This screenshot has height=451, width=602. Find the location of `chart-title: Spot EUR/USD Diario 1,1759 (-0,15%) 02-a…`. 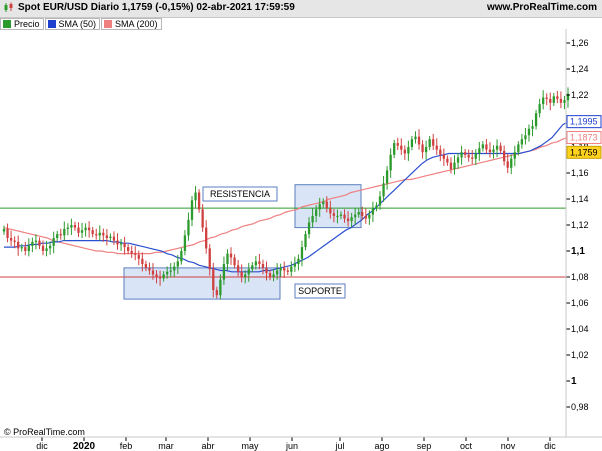

chart-title: Spot EUR/USD Diario 1,1759 (-0,15%) 02-a… is located at coordinates (156, 7).